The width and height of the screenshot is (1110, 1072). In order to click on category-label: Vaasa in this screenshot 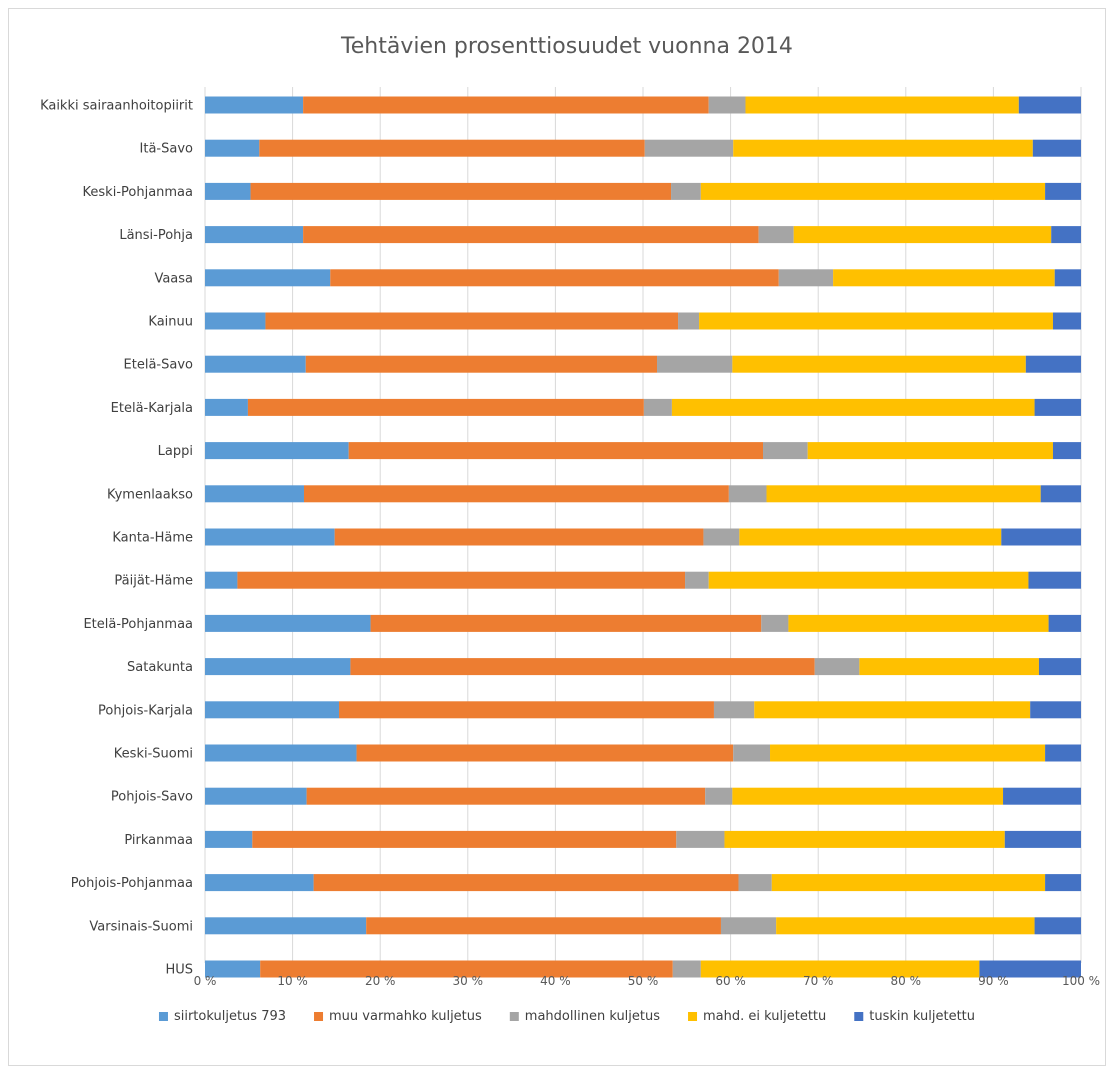, I will do `click(173, 278)`.